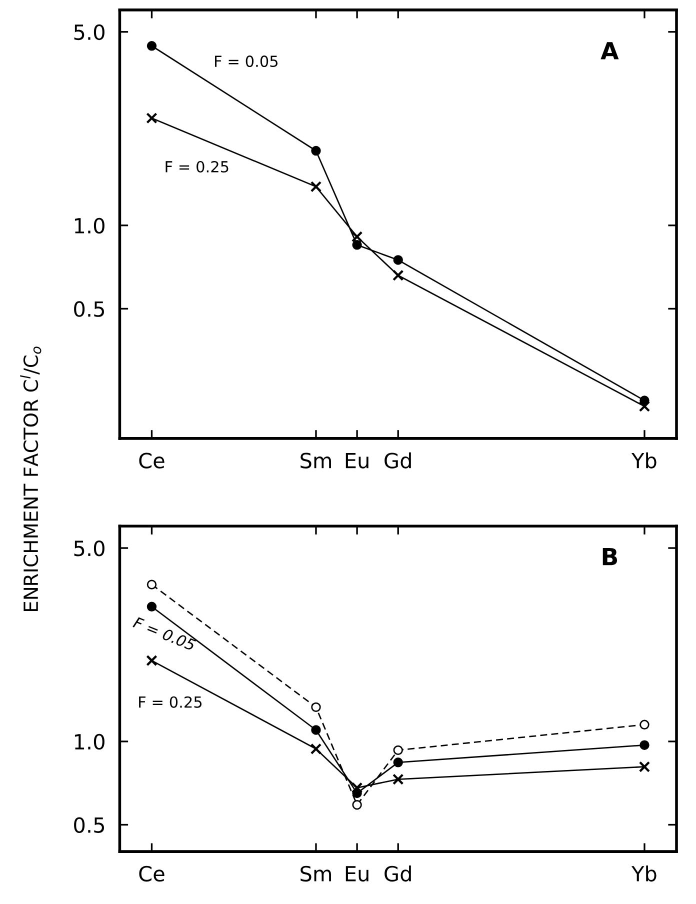 This screenshot has height=904, width=696. What do you see at coordinates (164, 634) in the screenshot?
I see `text: F = 0.05` at bounding box center [164, 634].